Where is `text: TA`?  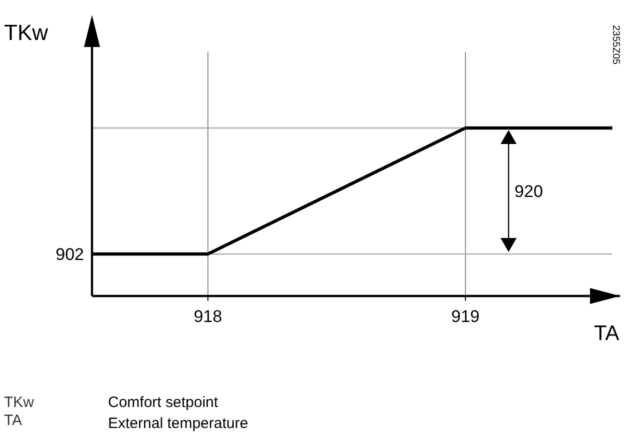 text: TA is located at coordinates (13, 420).